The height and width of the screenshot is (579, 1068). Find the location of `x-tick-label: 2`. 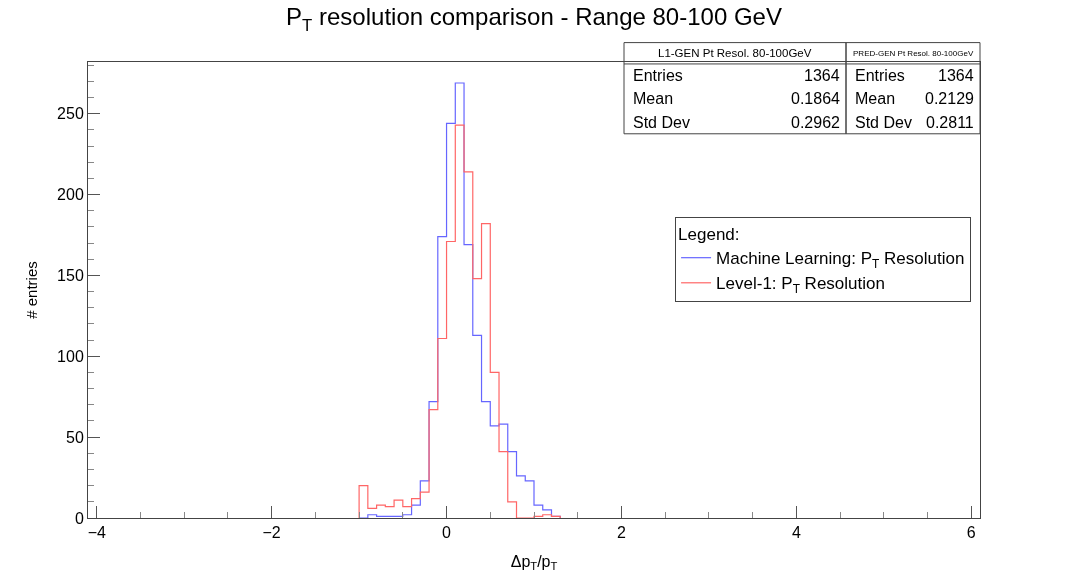

x-tick-label: 2 is located at coordinates (621, 533).